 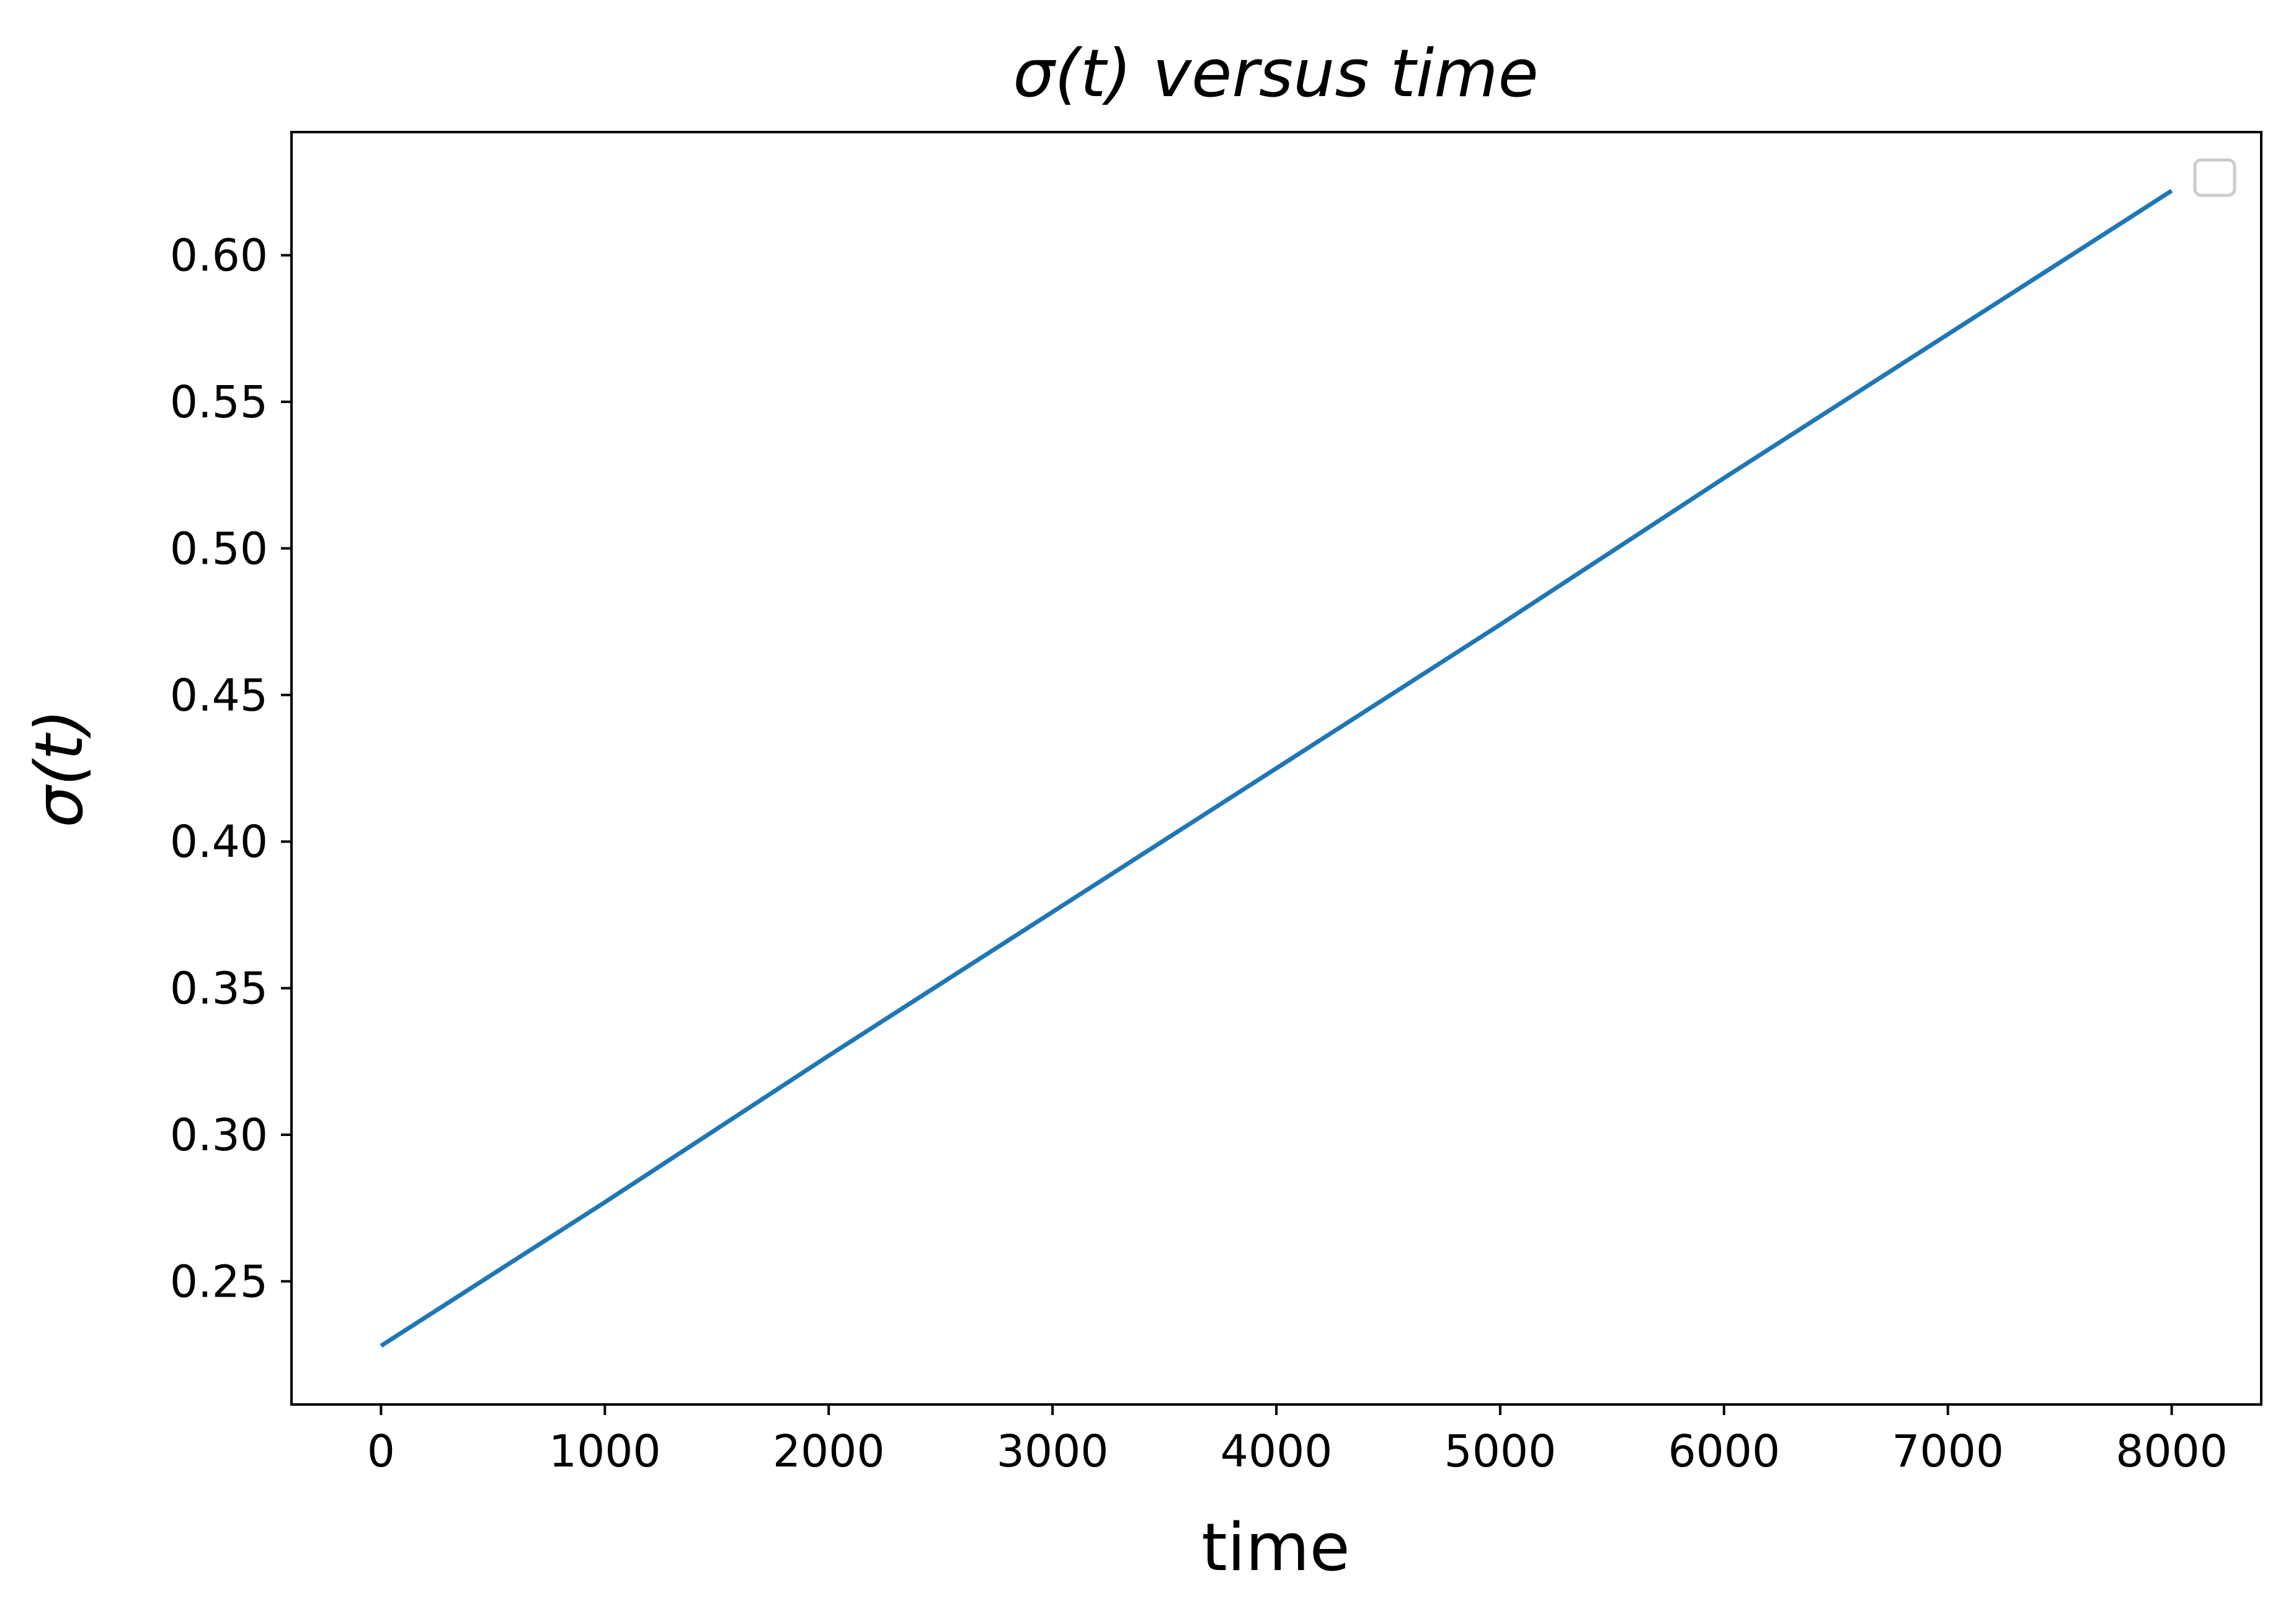 What do you see at coordinates (1275, 1547) in the screenshot?
I see `x-axis-label: time` at bounding box center [1275, 1547].